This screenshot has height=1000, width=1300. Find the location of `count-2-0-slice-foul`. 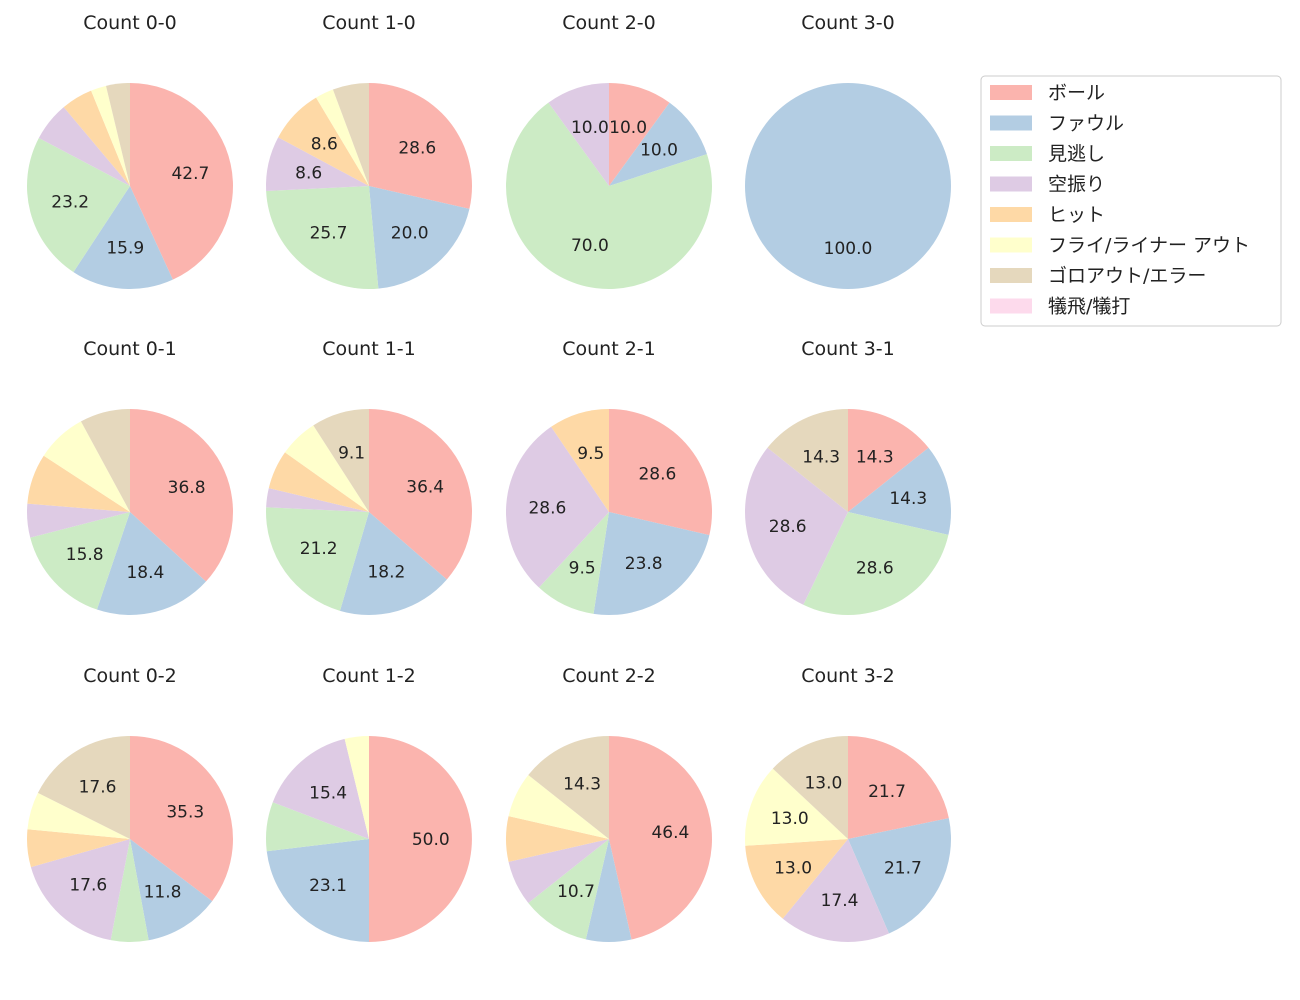

count-2-0-slice-foul is located at coordinates (658, 144).